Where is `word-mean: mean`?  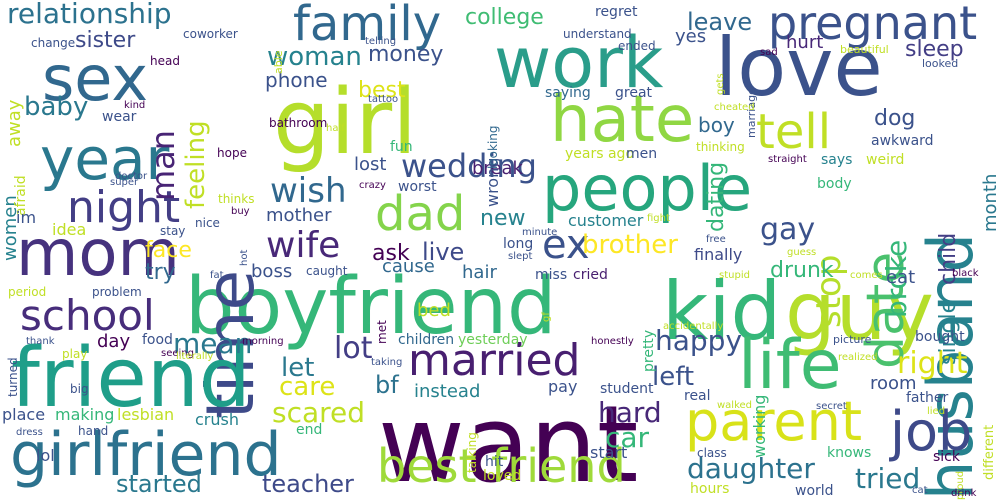 word-mean: mean is located at coordinates (213, 343).